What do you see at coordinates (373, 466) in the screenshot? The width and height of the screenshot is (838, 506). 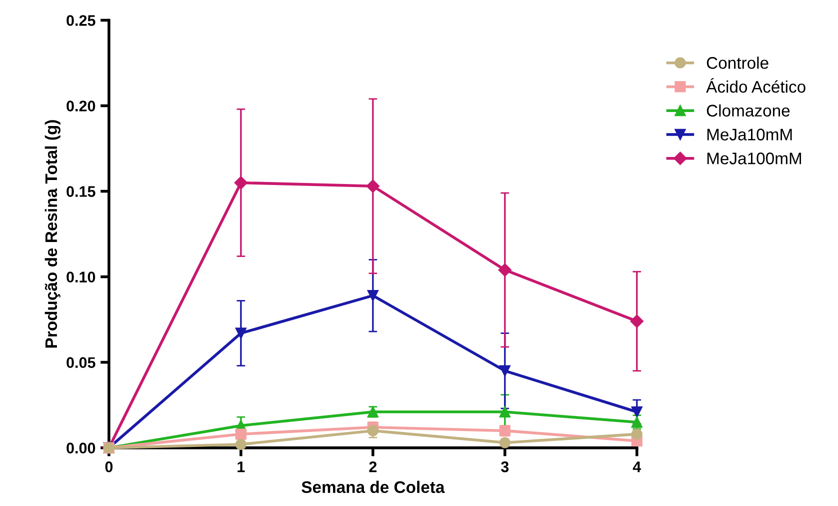 I see `x-tick-label: 2` at bounding box center [373, 466].